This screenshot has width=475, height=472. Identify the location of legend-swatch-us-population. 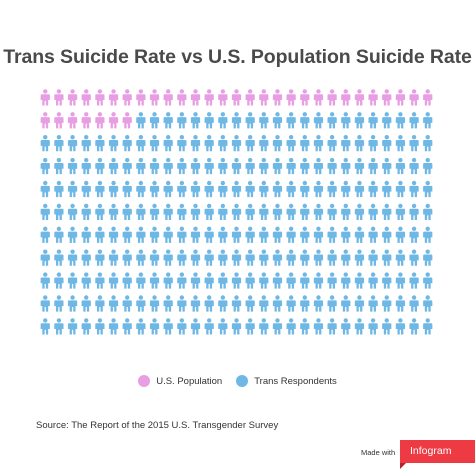
(144, 381).